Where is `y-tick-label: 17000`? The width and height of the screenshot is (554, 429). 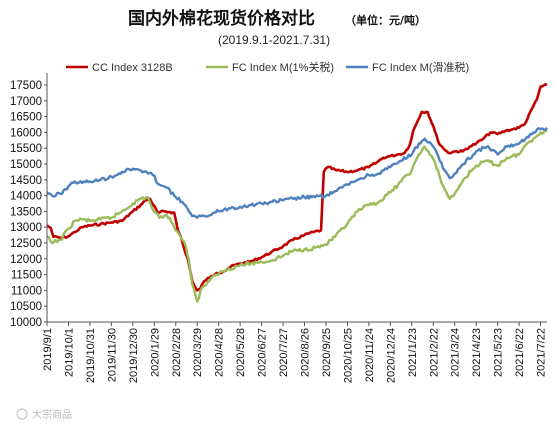 y-tick-label: 17000 is located at coordinates (26, 102).